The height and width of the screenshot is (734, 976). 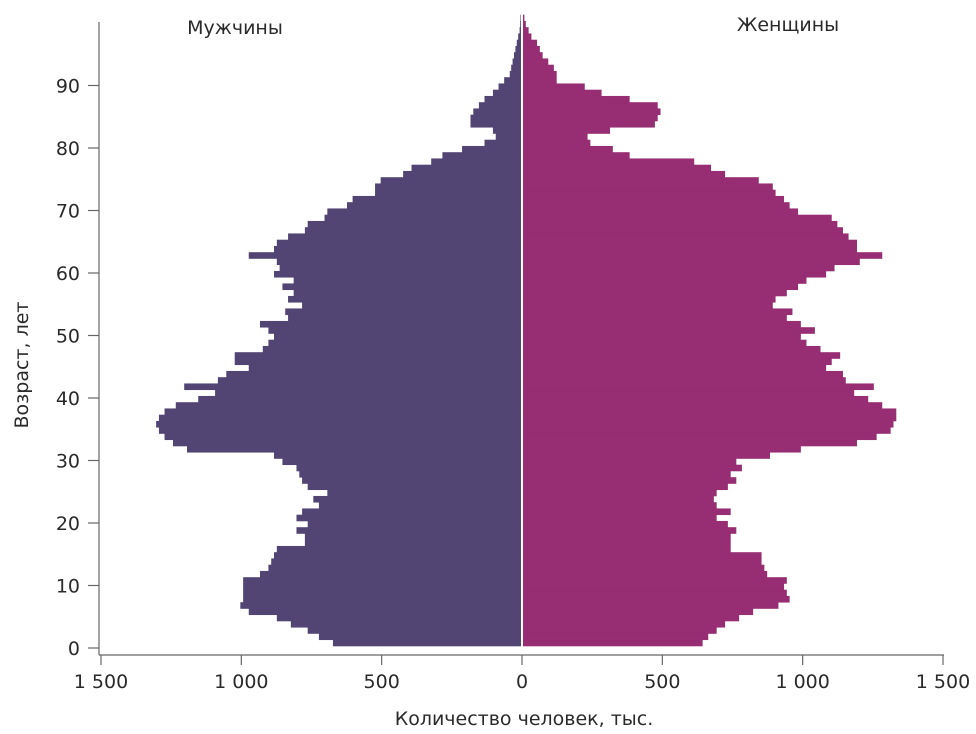 What do you see at coordinates (524, 718) in the screenshot?
I see `x-axis-title: Количество человек, тыс.` at bounding box center [524, 718].